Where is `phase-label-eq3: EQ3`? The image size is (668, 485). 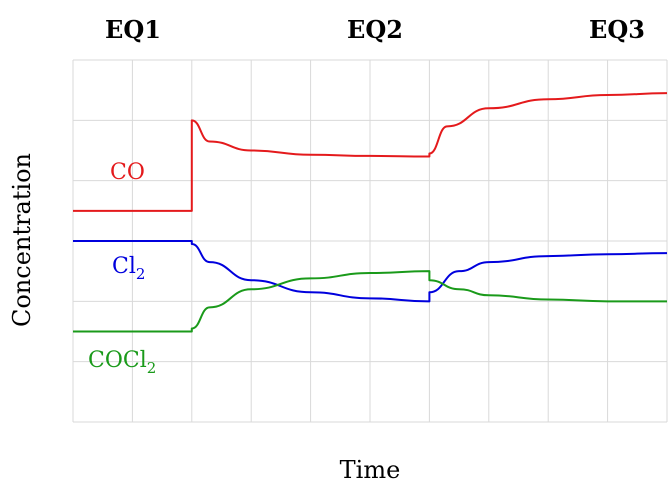 phase-label-eq3: EQ3 is located at coordinates (617, 29).